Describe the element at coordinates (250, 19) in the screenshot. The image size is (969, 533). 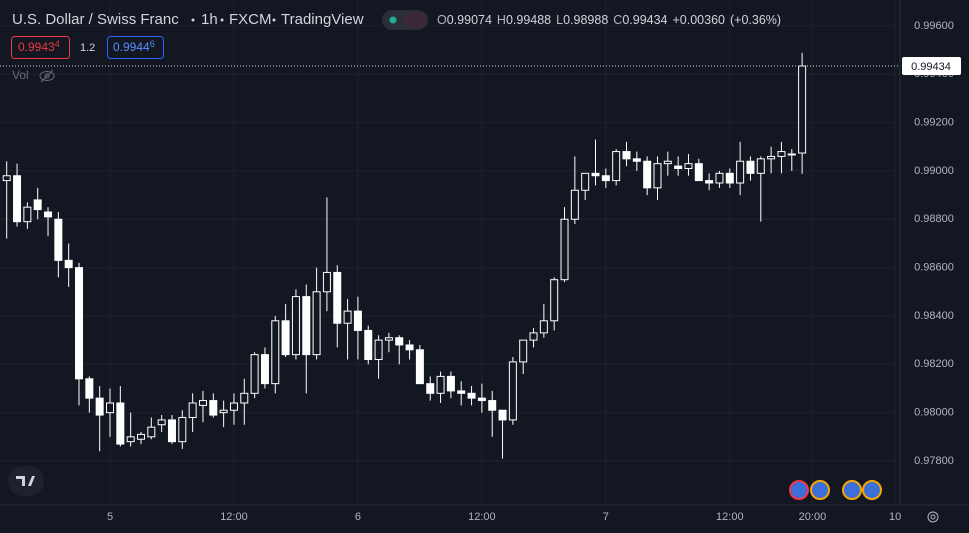
I see `exchange: FXCM` at that location.